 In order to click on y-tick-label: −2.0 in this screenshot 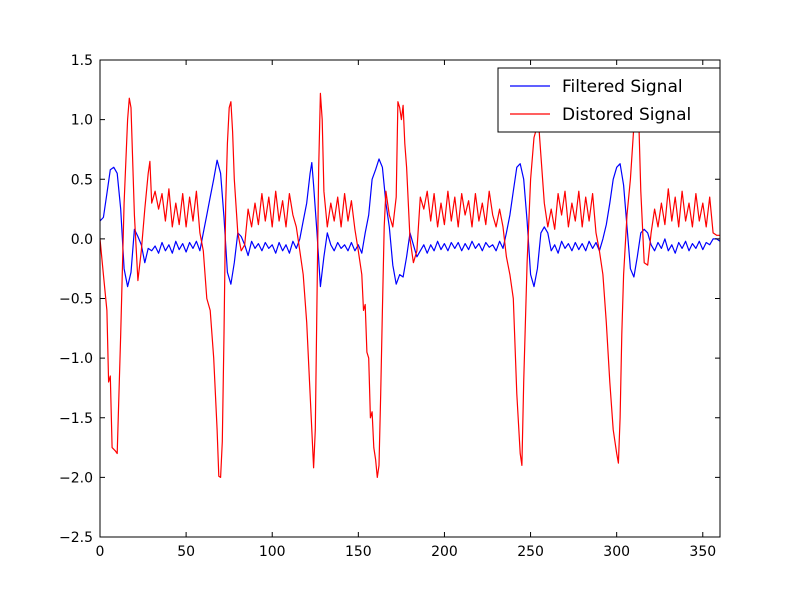, I will do `click(76, 478)`.